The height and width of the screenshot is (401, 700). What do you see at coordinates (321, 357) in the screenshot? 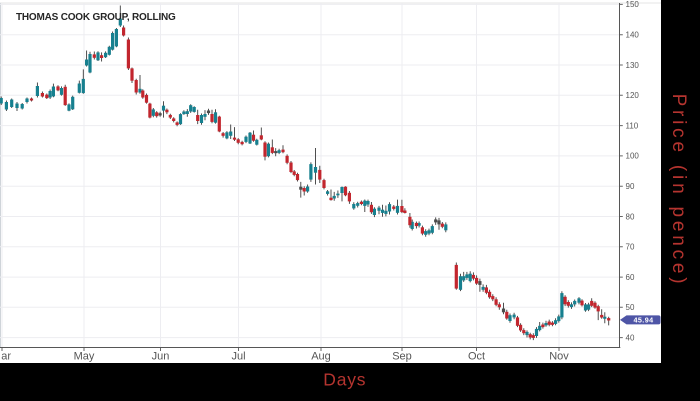
I see `svg-text: Aug` at bounding box center [321, 357].